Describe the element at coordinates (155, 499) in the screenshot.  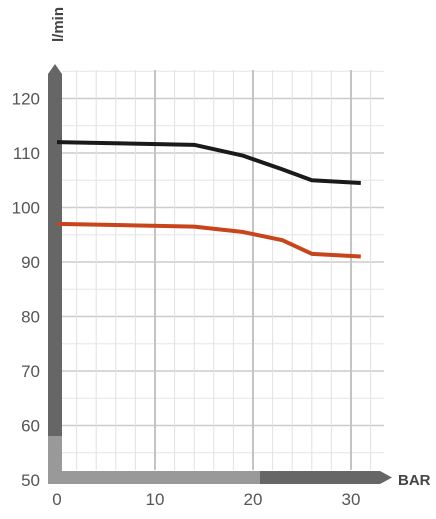
I see `x-tick-label: 10` at that location.